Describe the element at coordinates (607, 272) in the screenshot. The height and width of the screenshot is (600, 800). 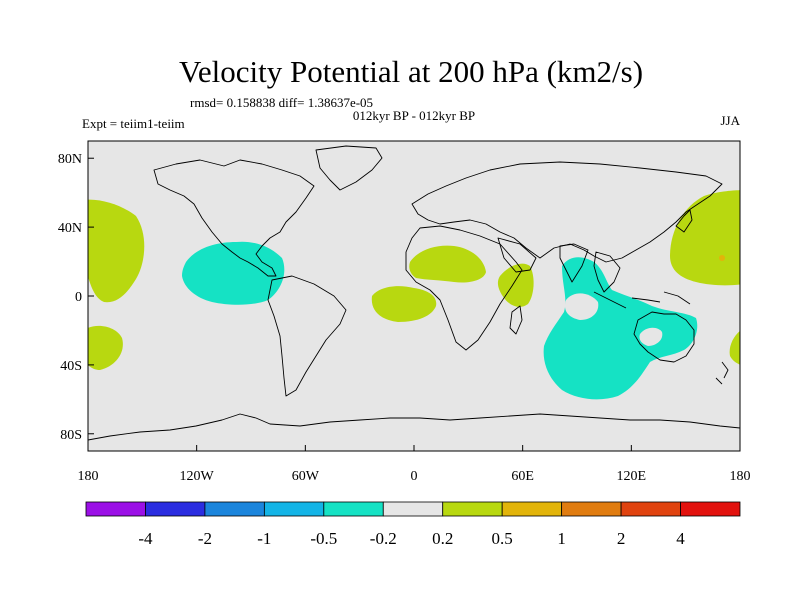
I see `coastline-southeast-asia` at that location.